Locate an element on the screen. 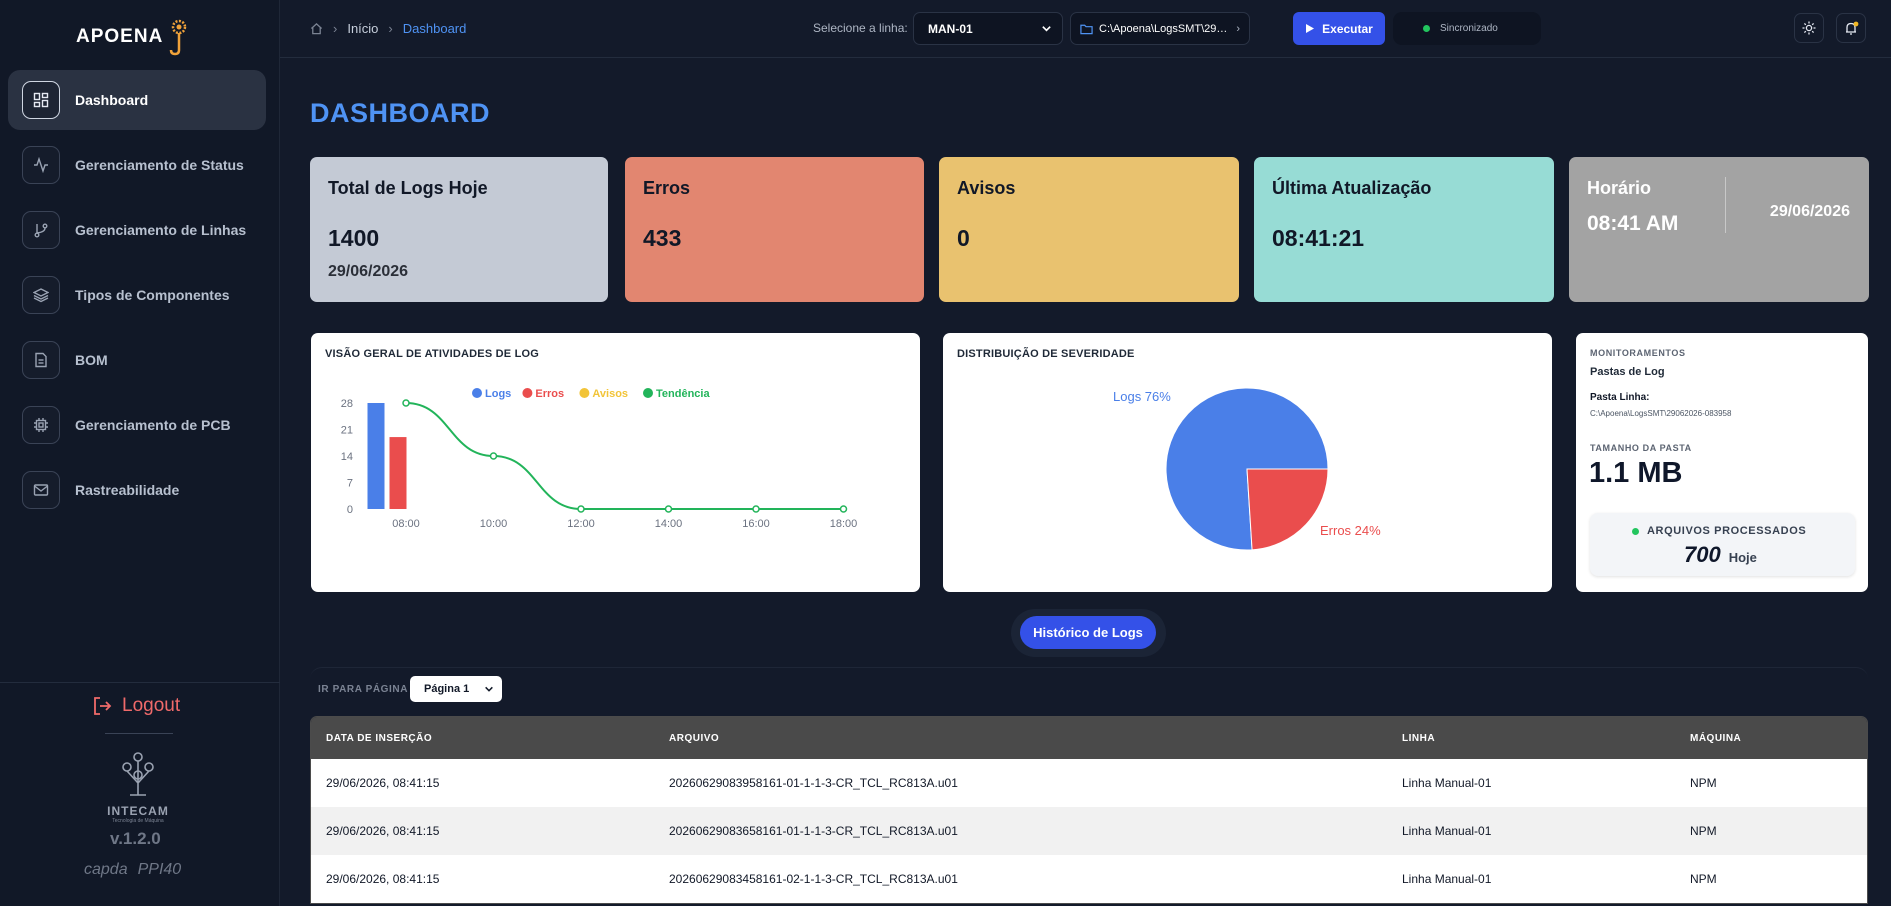 Image resolution: width=1891 pixels, height=906 pixels. sync-status-label: Sincronizado is located at coordinates (1469, 28).